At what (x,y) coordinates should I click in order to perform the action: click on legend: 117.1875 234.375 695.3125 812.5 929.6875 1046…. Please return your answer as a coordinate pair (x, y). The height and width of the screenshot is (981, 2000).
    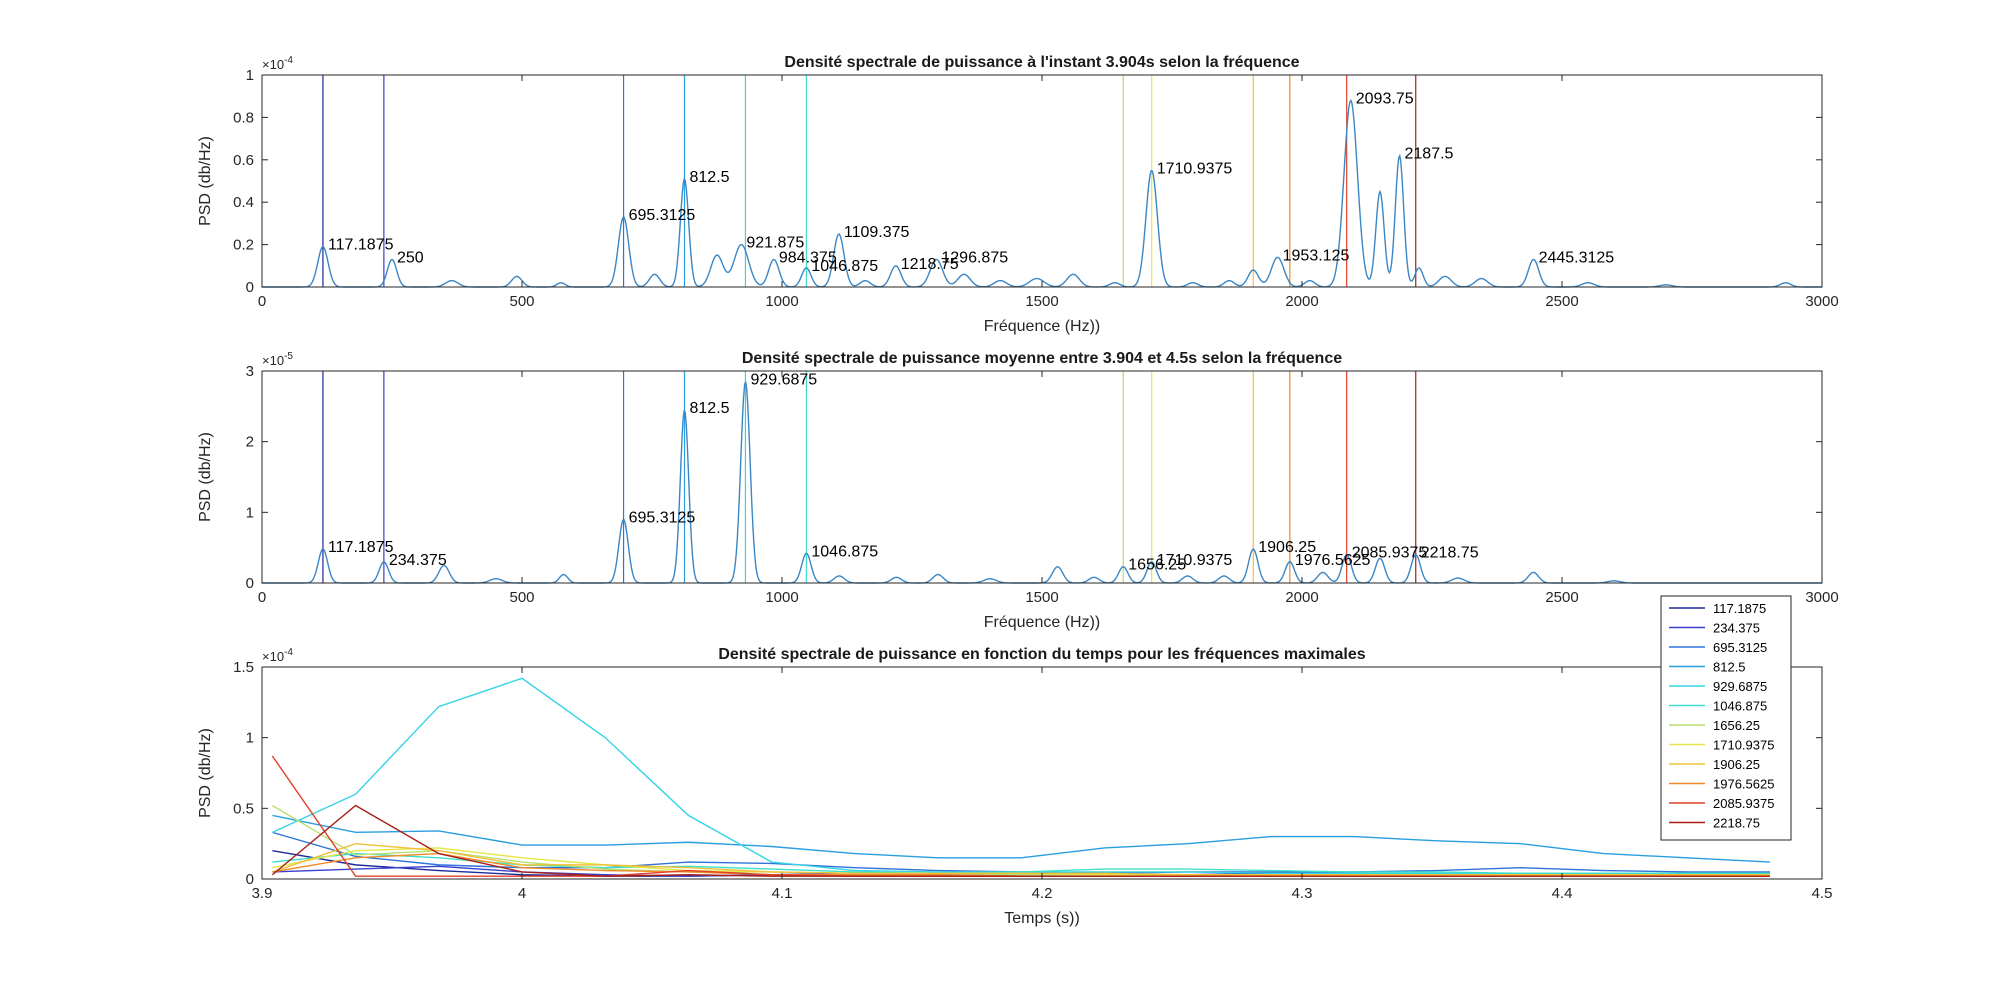
    Looking at the image, I should click on (1726, 718).